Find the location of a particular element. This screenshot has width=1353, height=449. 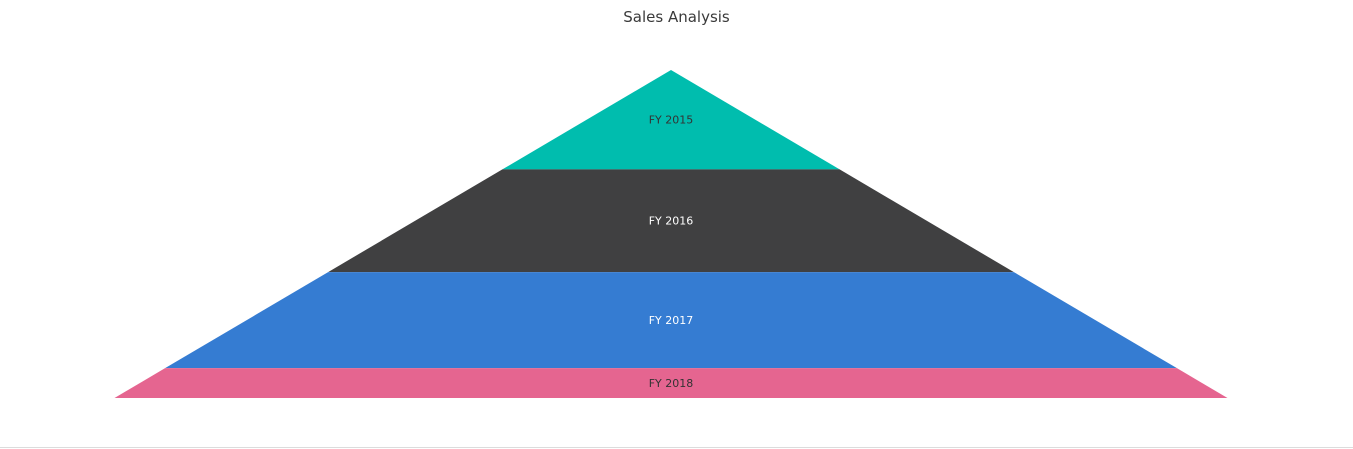

segment-label: FY 2017 is located at coordinates (671, 320).